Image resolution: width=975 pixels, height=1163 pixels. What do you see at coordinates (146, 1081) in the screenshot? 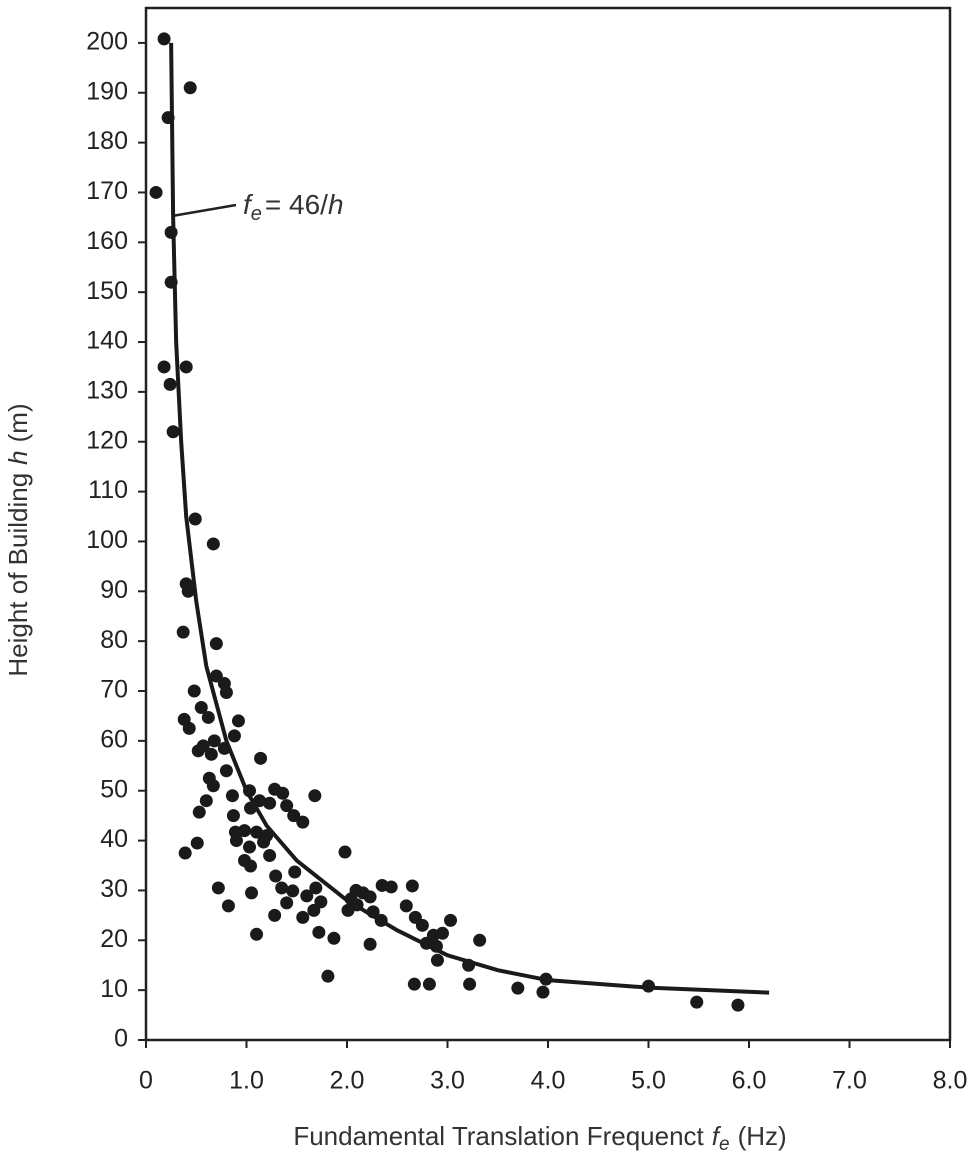
I see `x-tick-label: 0` at bounding box center [146, 1081].